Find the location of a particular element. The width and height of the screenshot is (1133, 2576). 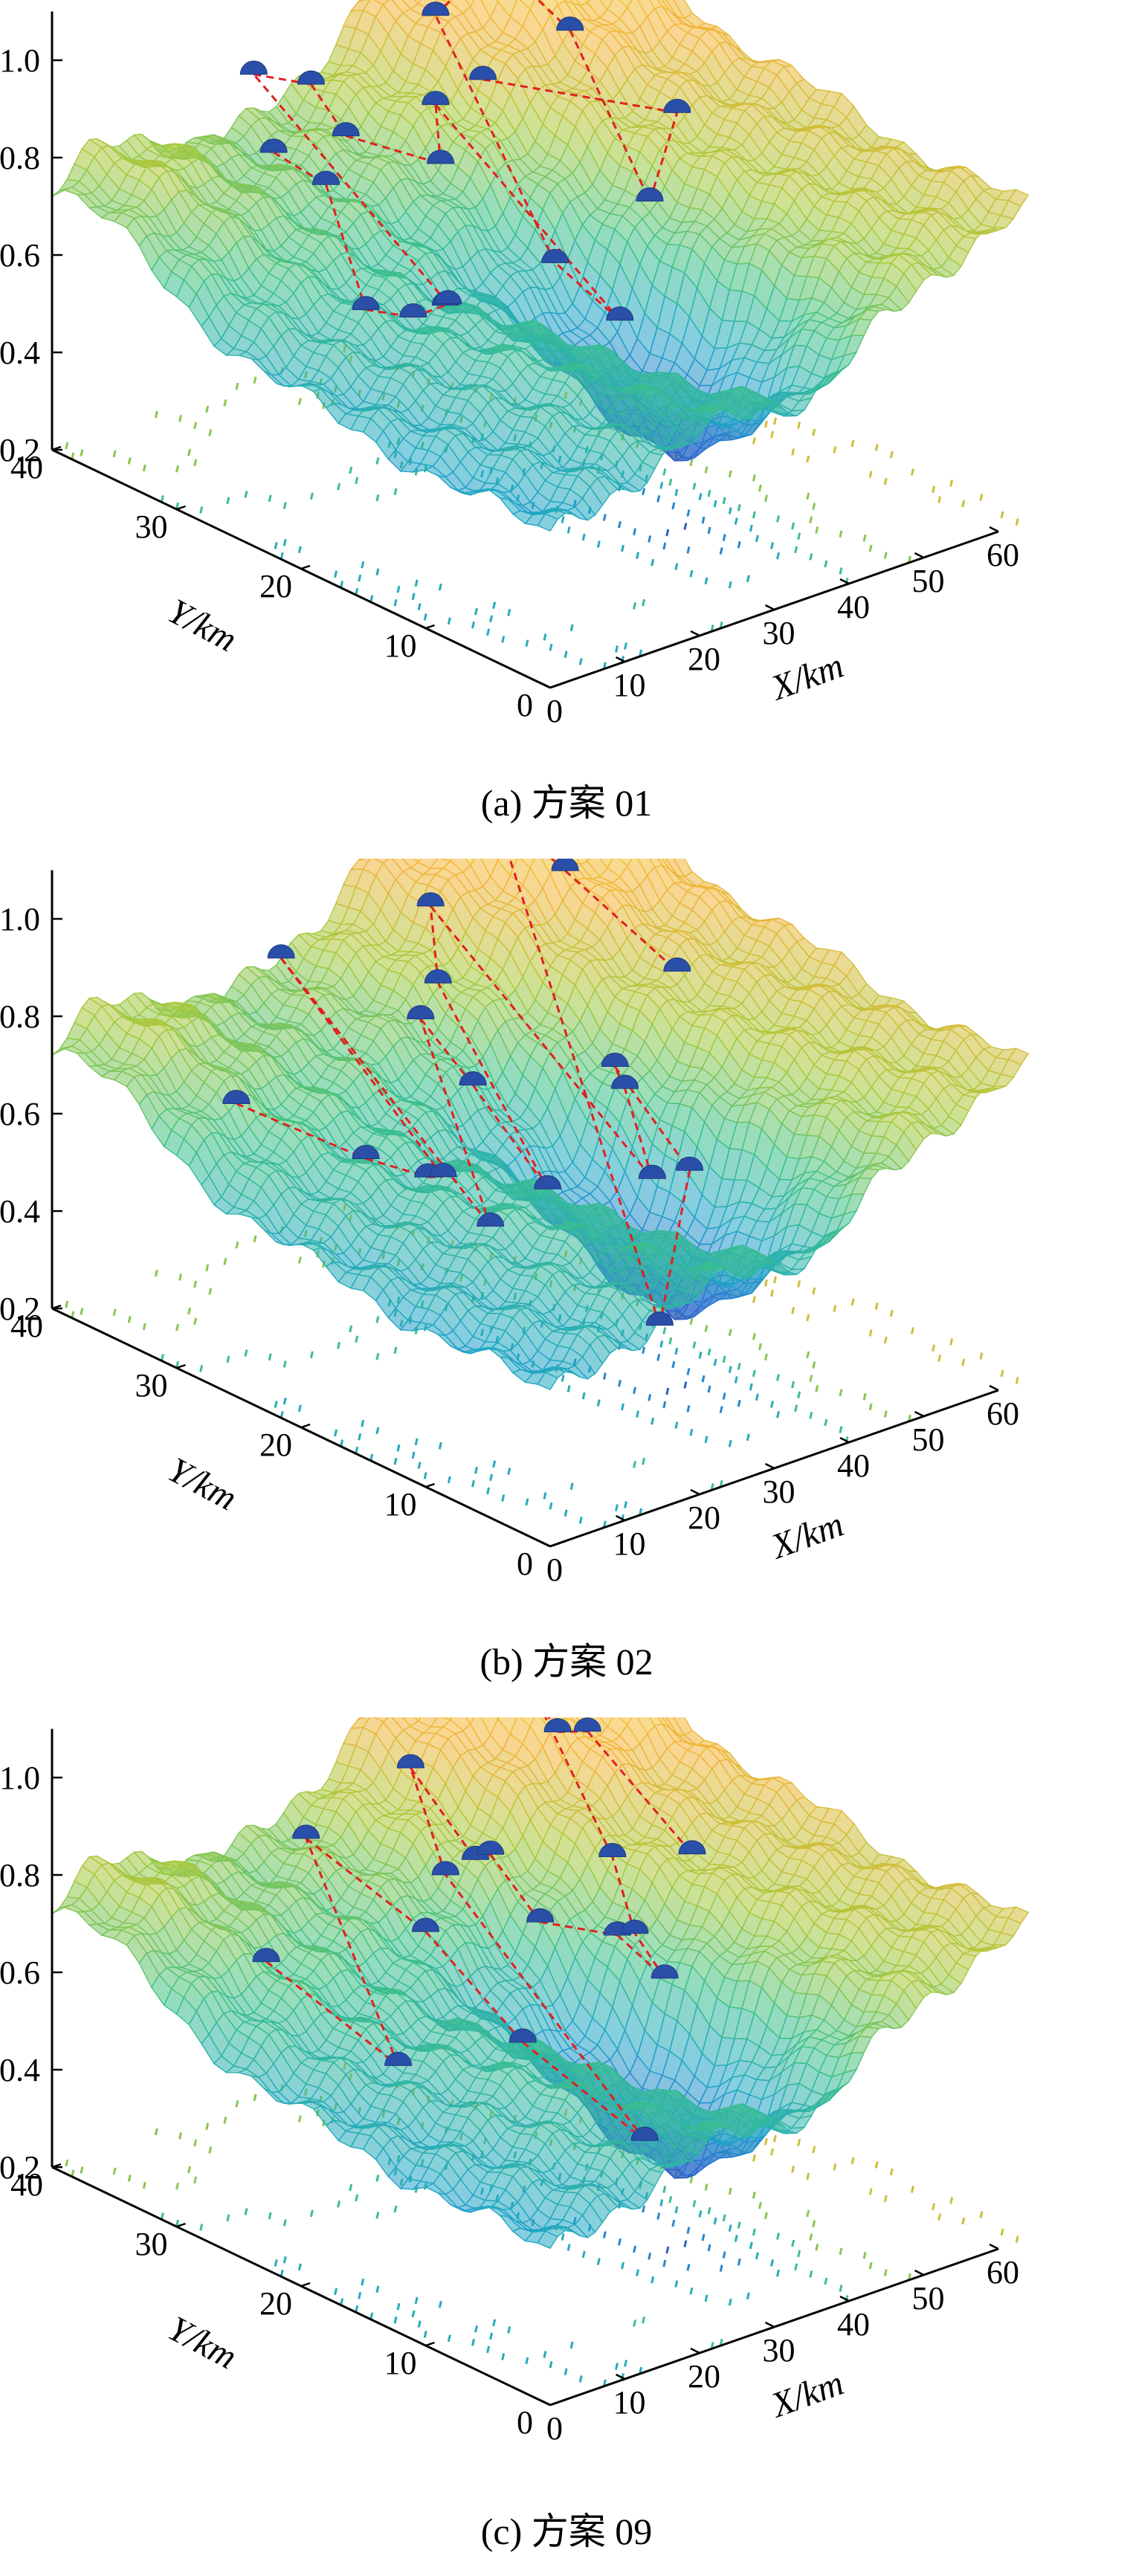

y-tick-label: 30 is located at coordinates (152, 527).